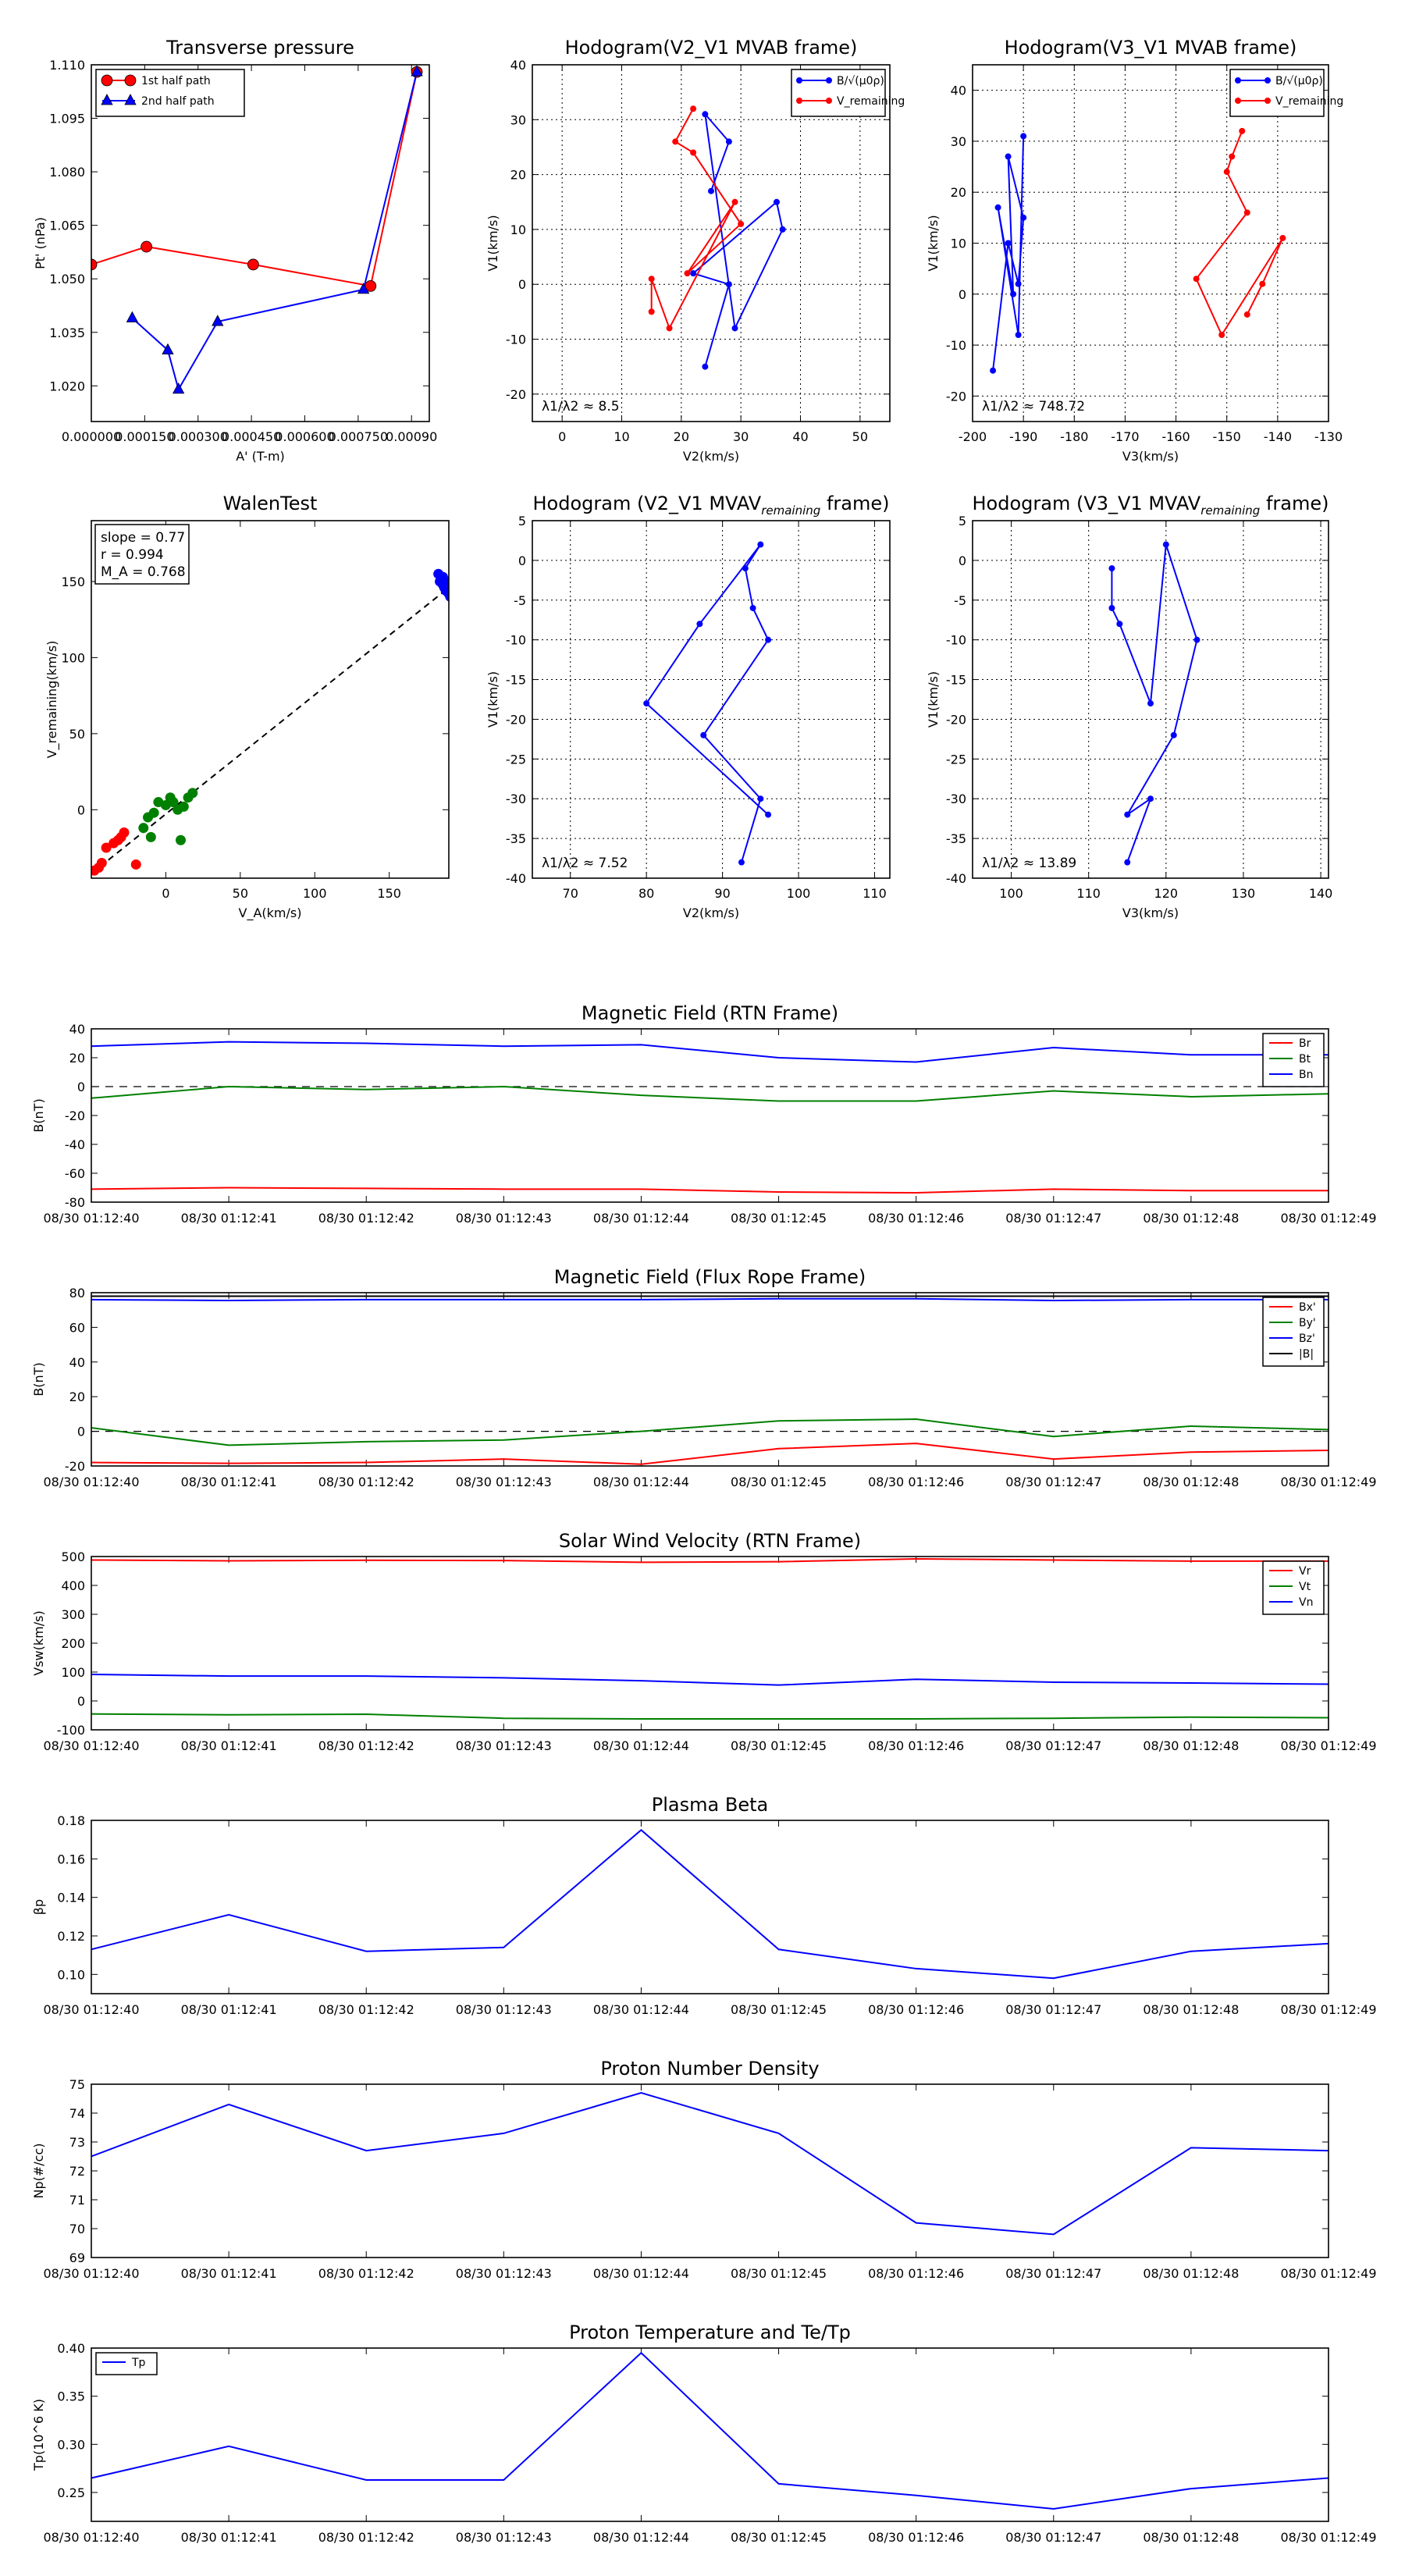 This screenshot has width=1405, height=2576. Describe the element at coordinates (504, 2537) in the screenshot. I see `time-tick-label: 08/30 01:12:43` at that location.